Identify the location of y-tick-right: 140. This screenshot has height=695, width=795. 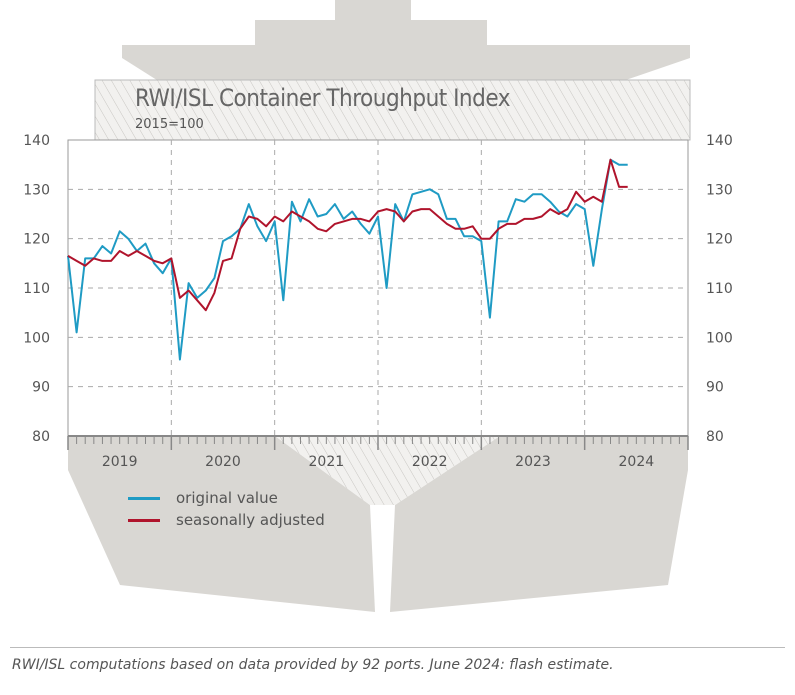
(719, 141).